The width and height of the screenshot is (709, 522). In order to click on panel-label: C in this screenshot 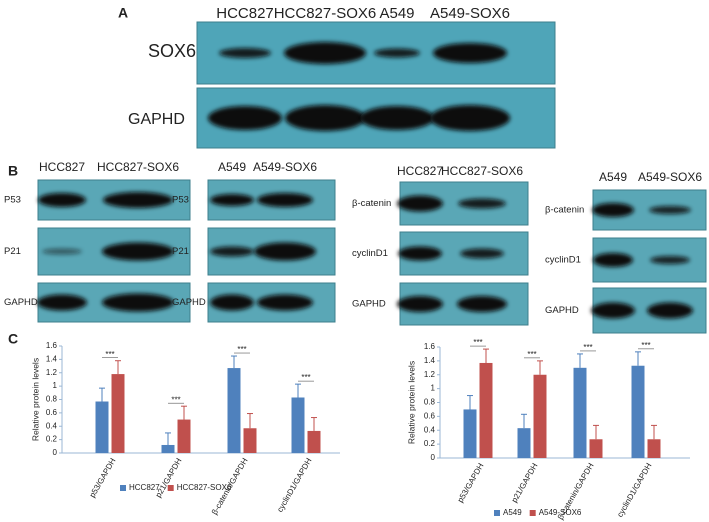, I will do `click(13, 339)`.